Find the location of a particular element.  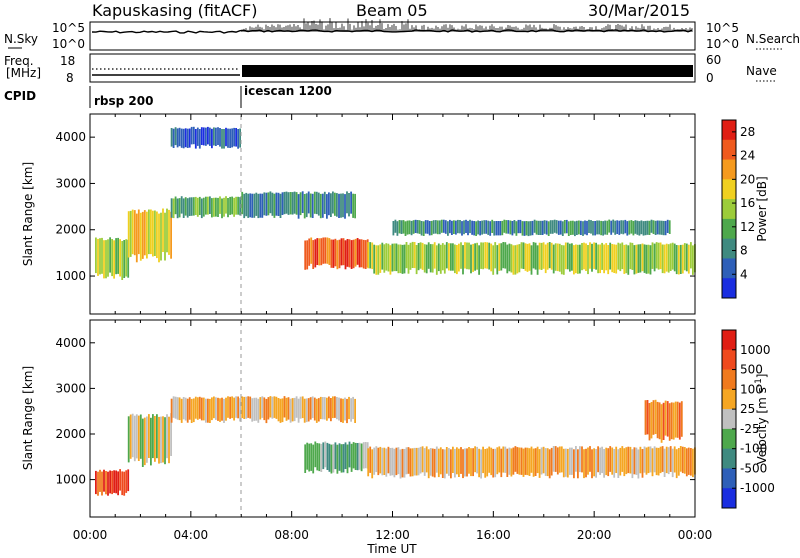

vel-ytick-label: 2000 is located at coordinates (70, 434).